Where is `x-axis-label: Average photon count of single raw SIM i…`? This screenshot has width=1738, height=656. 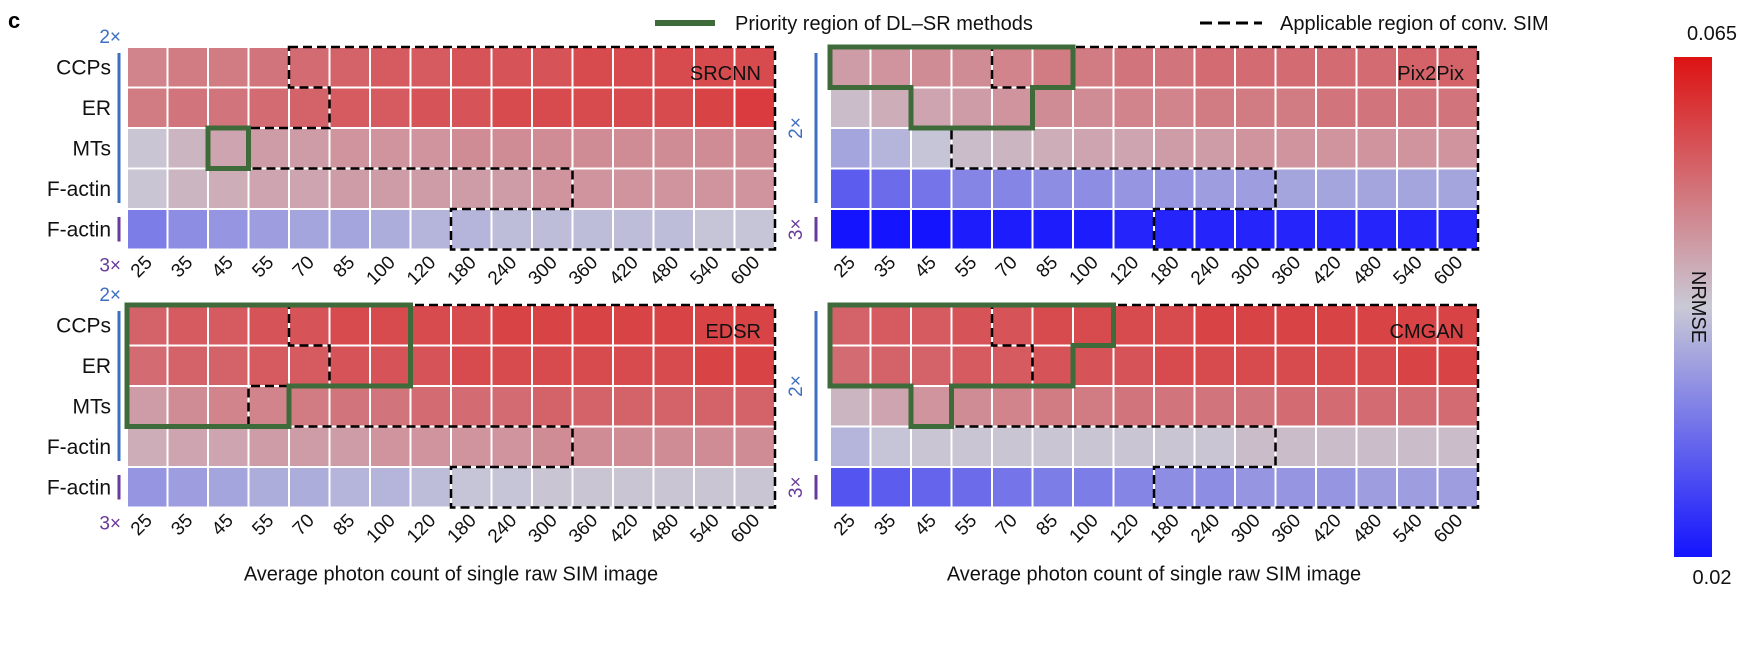 x-axis-label: Average photon count of single raw SIM i… is located at coordinates (451, 575).